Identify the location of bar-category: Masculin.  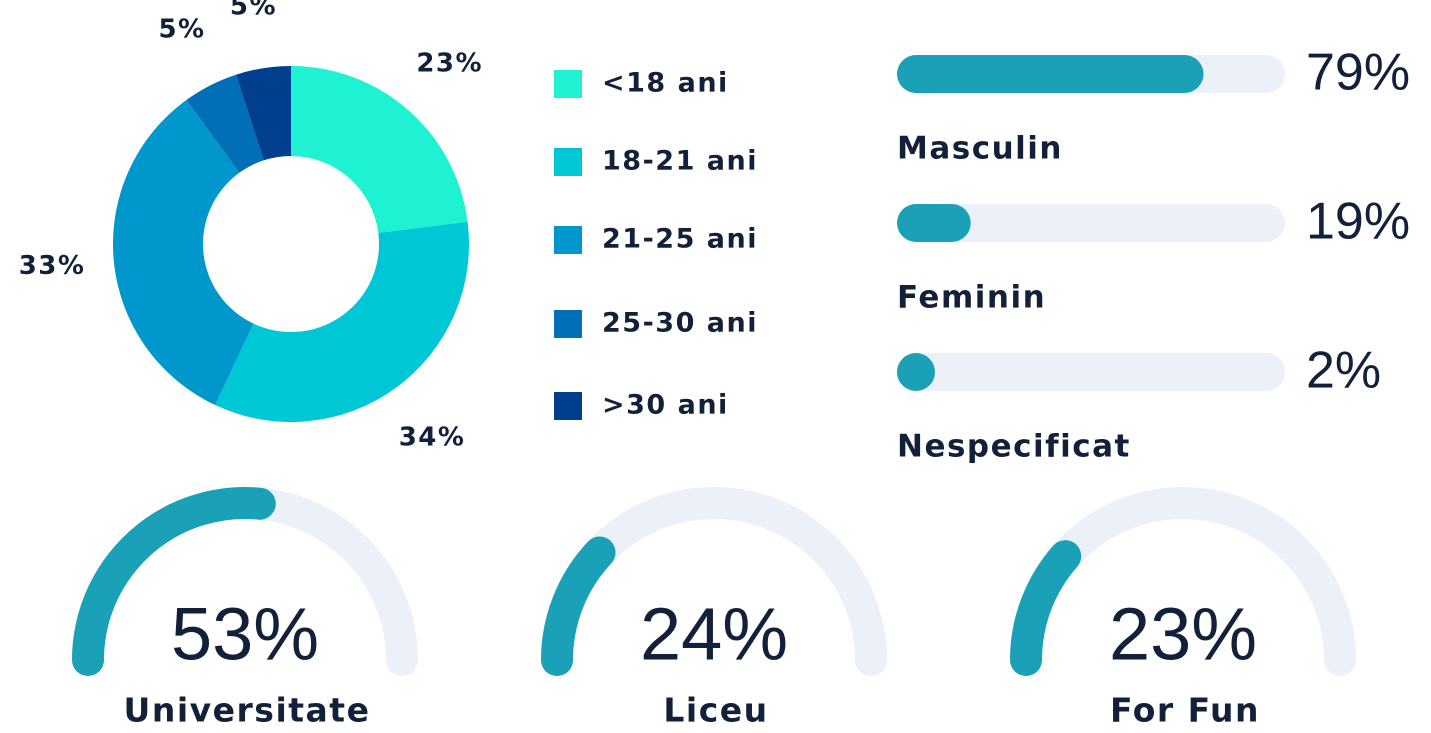
(980, 149).